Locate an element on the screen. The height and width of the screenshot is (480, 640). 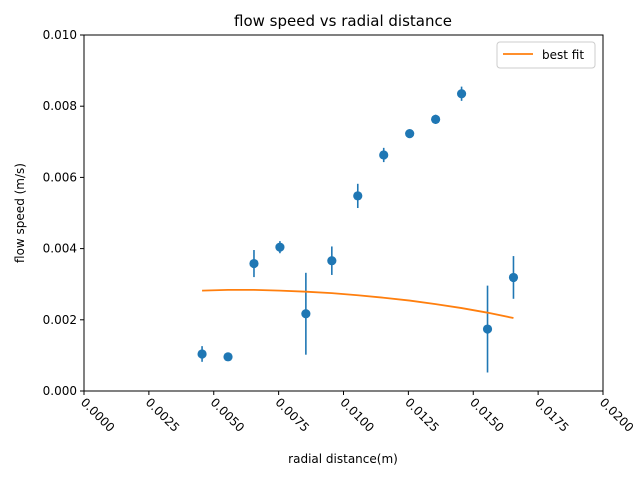
legend: best fit is located at coordinates (546, 55).